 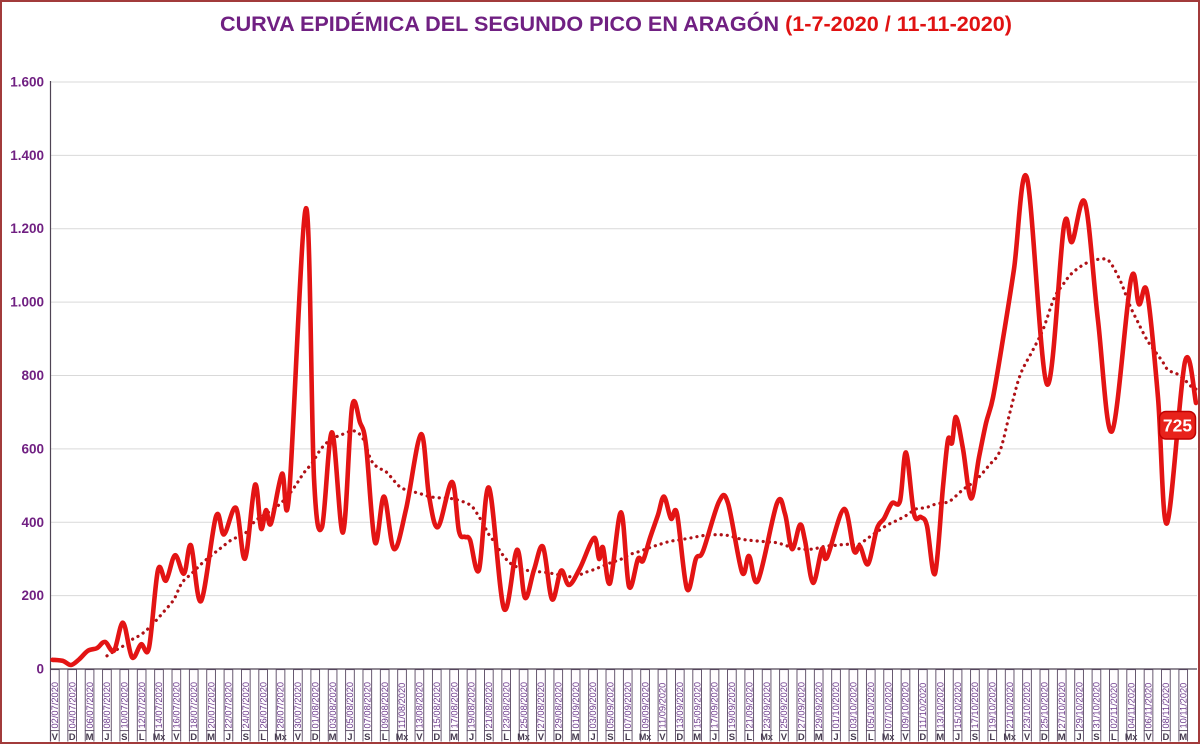 What do you see at coordinates (628, 705) in the screenshot?
I see `svg-text: 07/09/2020` at bounding box center [628, 705].